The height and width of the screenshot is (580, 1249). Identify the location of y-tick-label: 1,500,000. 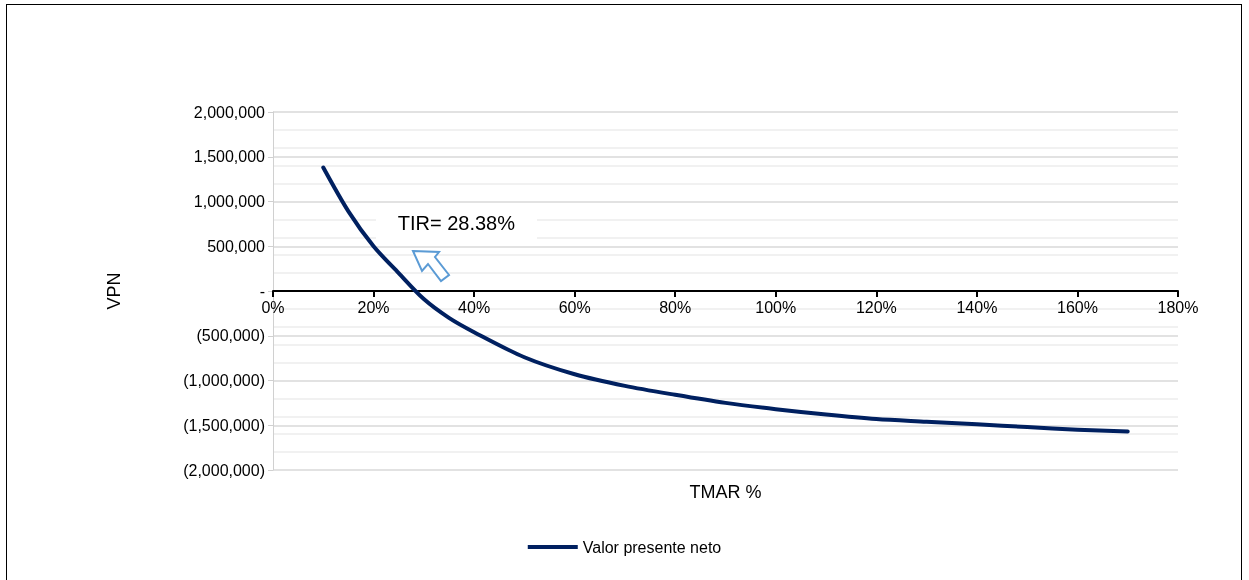
(229, 157).